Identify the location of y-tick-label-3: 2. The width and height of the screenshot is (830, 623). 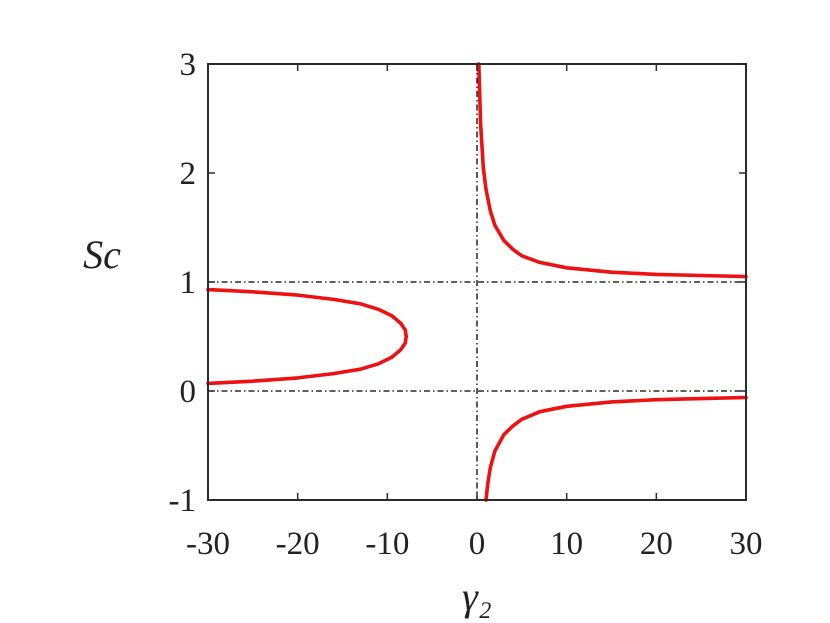
(188, 174).